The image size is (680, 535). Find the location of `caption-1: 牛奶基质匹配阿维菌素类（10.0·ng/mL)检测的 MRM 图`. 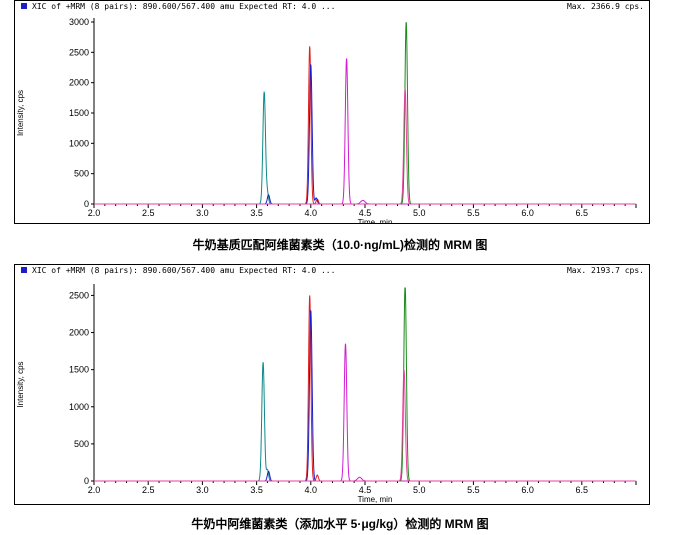

caption-1: 牛奶基质匹配阿维菌素类（10.0·ng/mL)检测的 MRM 图 is located at coordinates (340, 245).